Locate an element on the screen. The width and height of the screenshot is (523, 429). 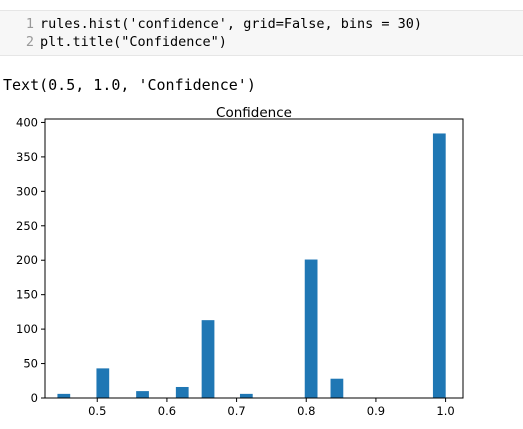
code-line-2: 2 plt.title("Confidence") is located at coordinates (113, 42).